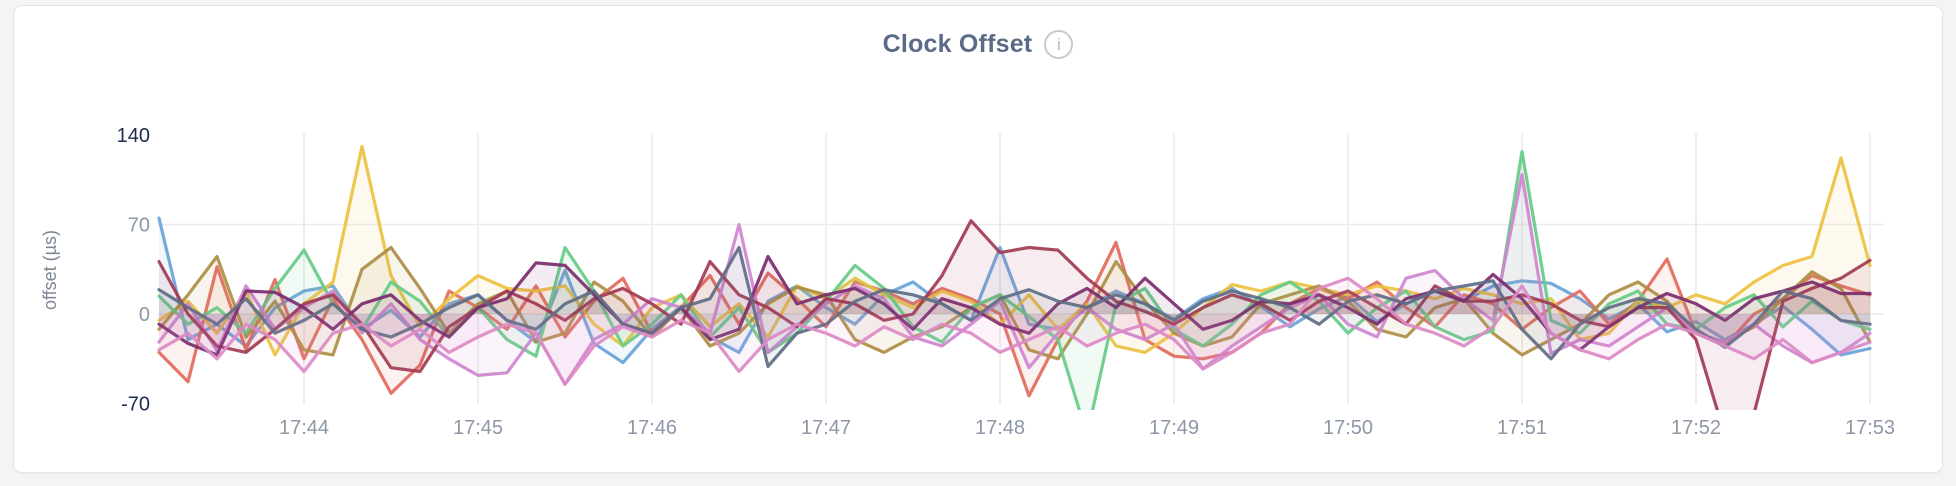 Image resolution: width=1956 pixels, height=486 pixels. I want to click on chart-title: Clock Offset, so click(957, 44).